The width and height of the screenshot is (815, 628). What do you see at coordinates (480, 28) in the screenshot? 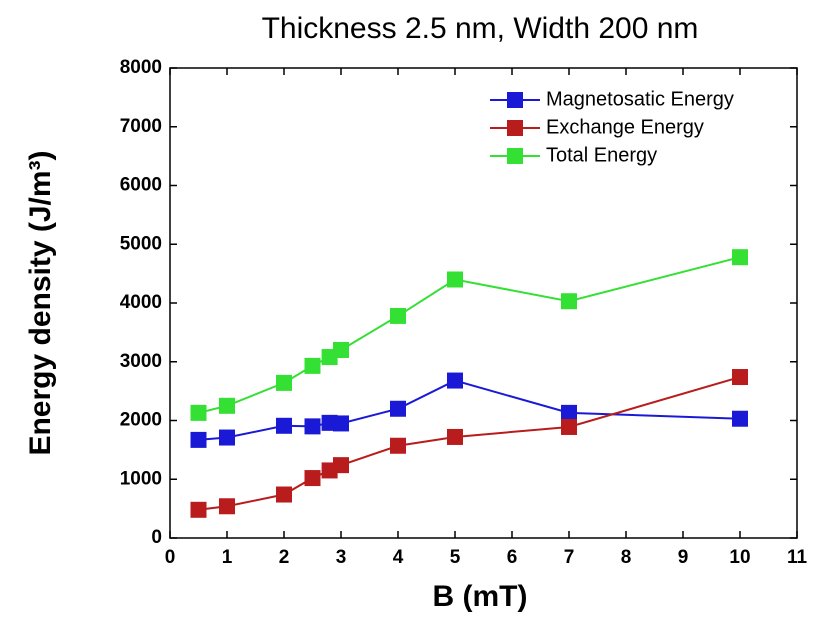
I see `chart-title: Thickness 2.5 nm, Width 200 nm` at bounding box center [480, 28].